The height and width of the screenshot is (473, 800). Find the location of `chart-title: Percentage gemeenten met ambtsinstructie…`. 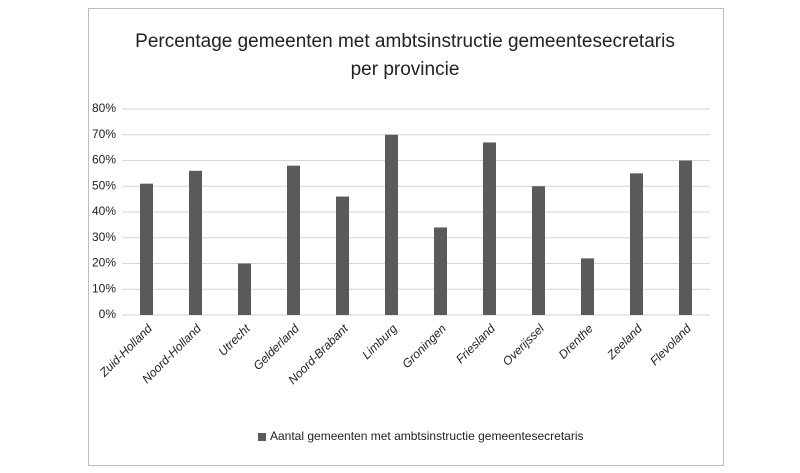

chart-title: Percentage gemeenten met ambtsinstructie… is located at coordinates (405, 41).